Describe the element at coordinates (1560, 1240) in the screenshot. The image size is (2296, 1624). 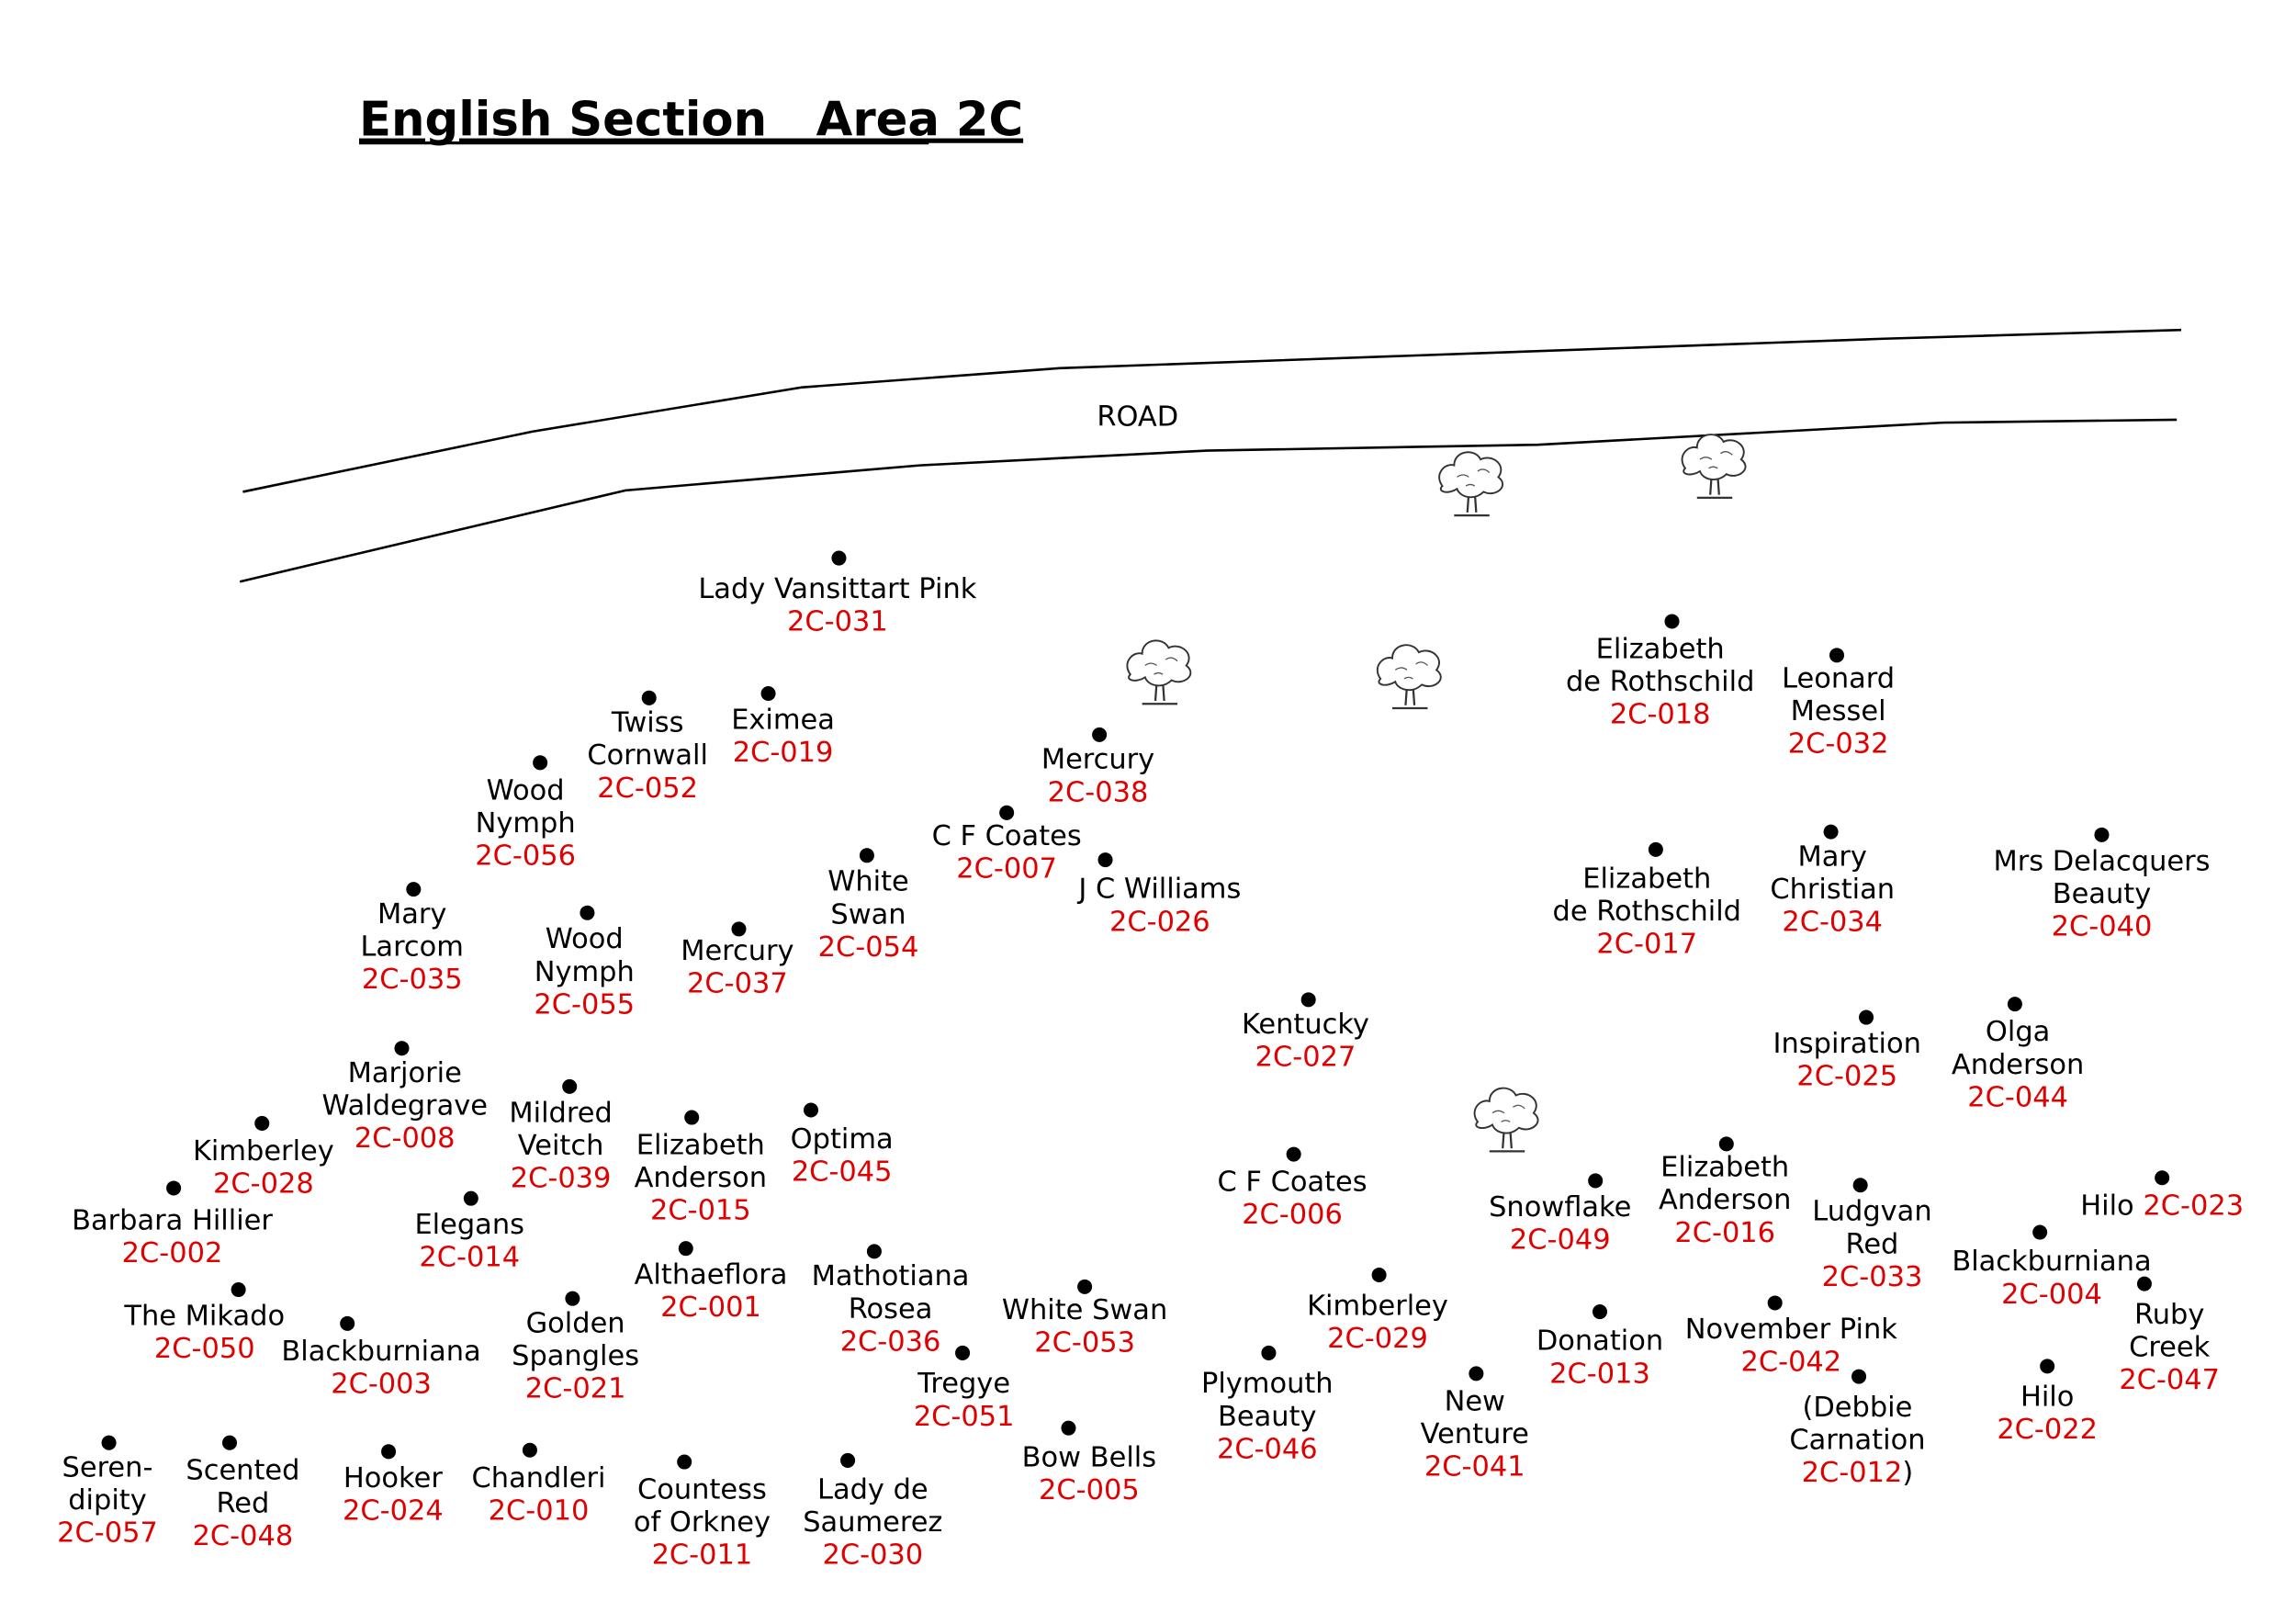
I see `plant-code-line: 2C-049` at that location.